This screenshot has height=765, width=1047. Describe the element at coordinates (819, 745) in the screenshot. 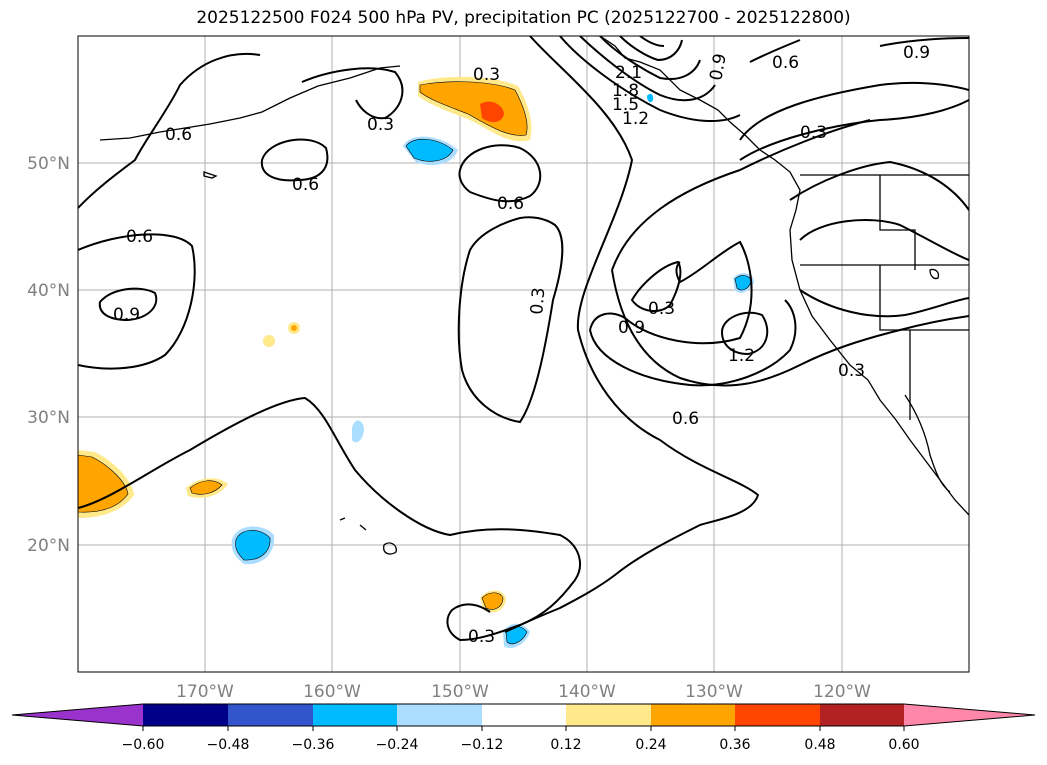

I see `colorbar-tick-label: 0.48` at that location.